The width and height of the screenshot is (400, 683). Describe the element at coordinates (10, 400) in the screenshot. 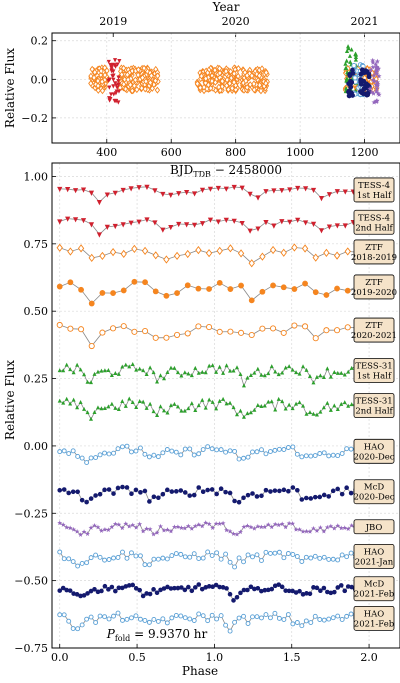

I see `bottom-y-axis-label: Relative Flux` at that location.